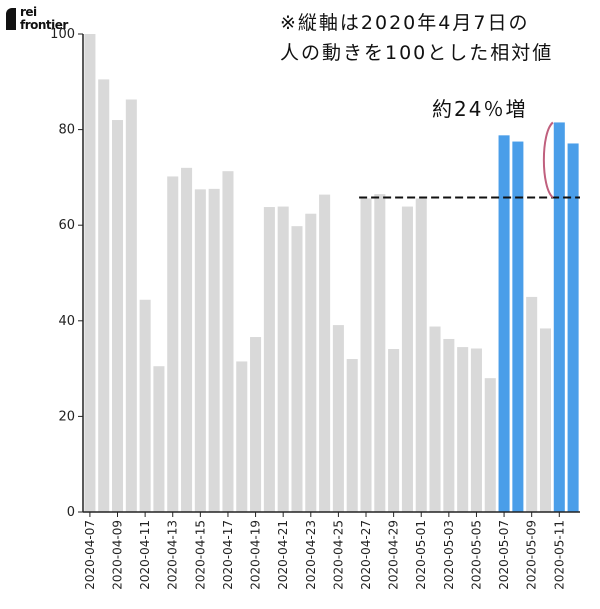 The height and width of the screenshot is (609, 600). Describe the element at coordinates (173, 555) in the screenshot. I see `x-tick-label: 2020-04-13` at that location.